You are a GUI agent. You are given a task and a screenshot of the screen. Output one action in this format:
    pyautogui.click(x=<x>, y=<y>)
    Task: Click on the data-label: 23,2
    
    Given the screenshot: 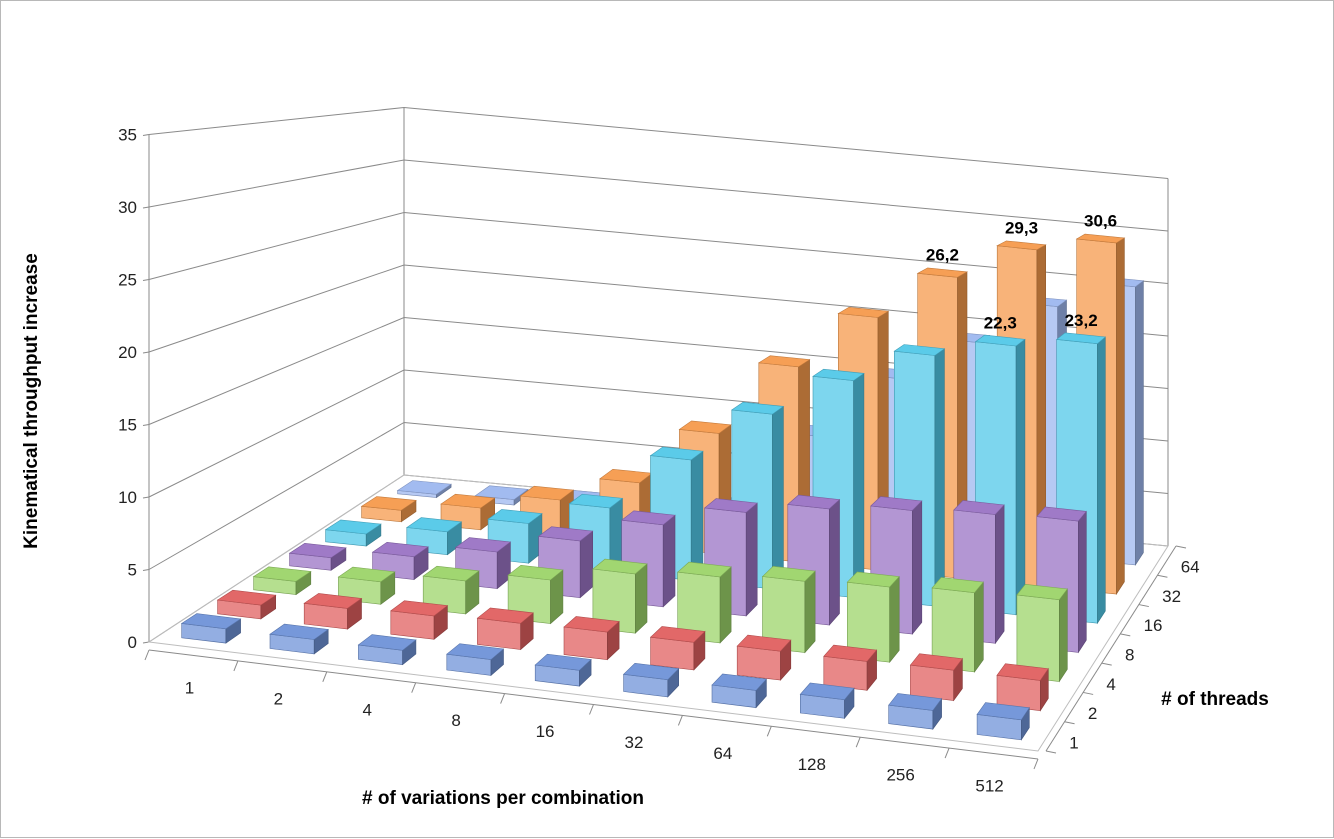 What is the action you would take?
    pyautogui.click(x=1081, y=320)
    